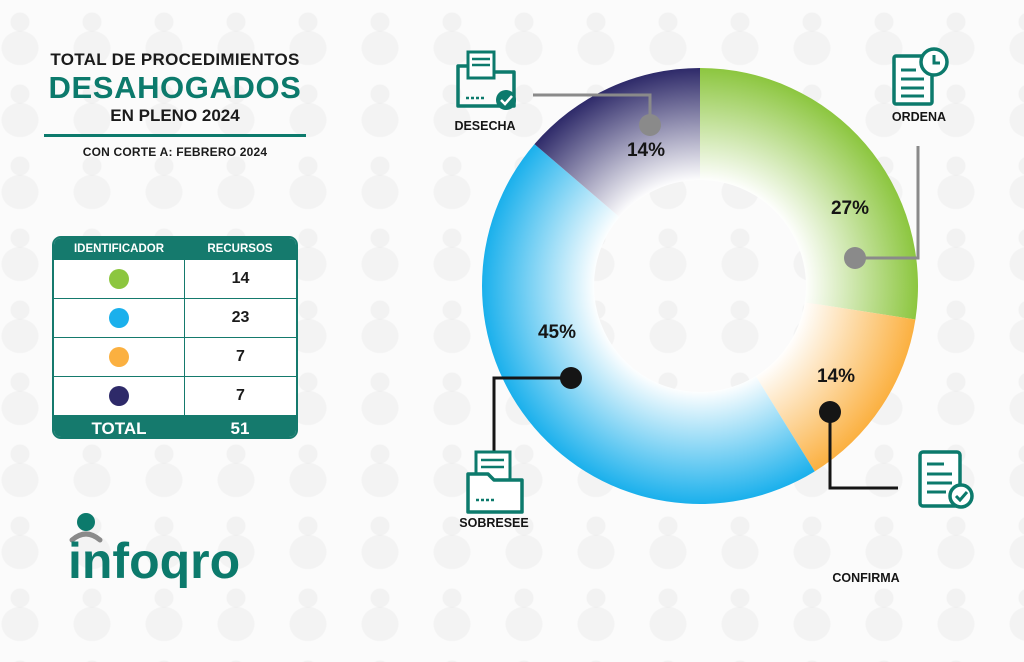 The height and width of the screenshot is (662, 1024). I want to click on donut-slice-confirma, so click(835, 387).